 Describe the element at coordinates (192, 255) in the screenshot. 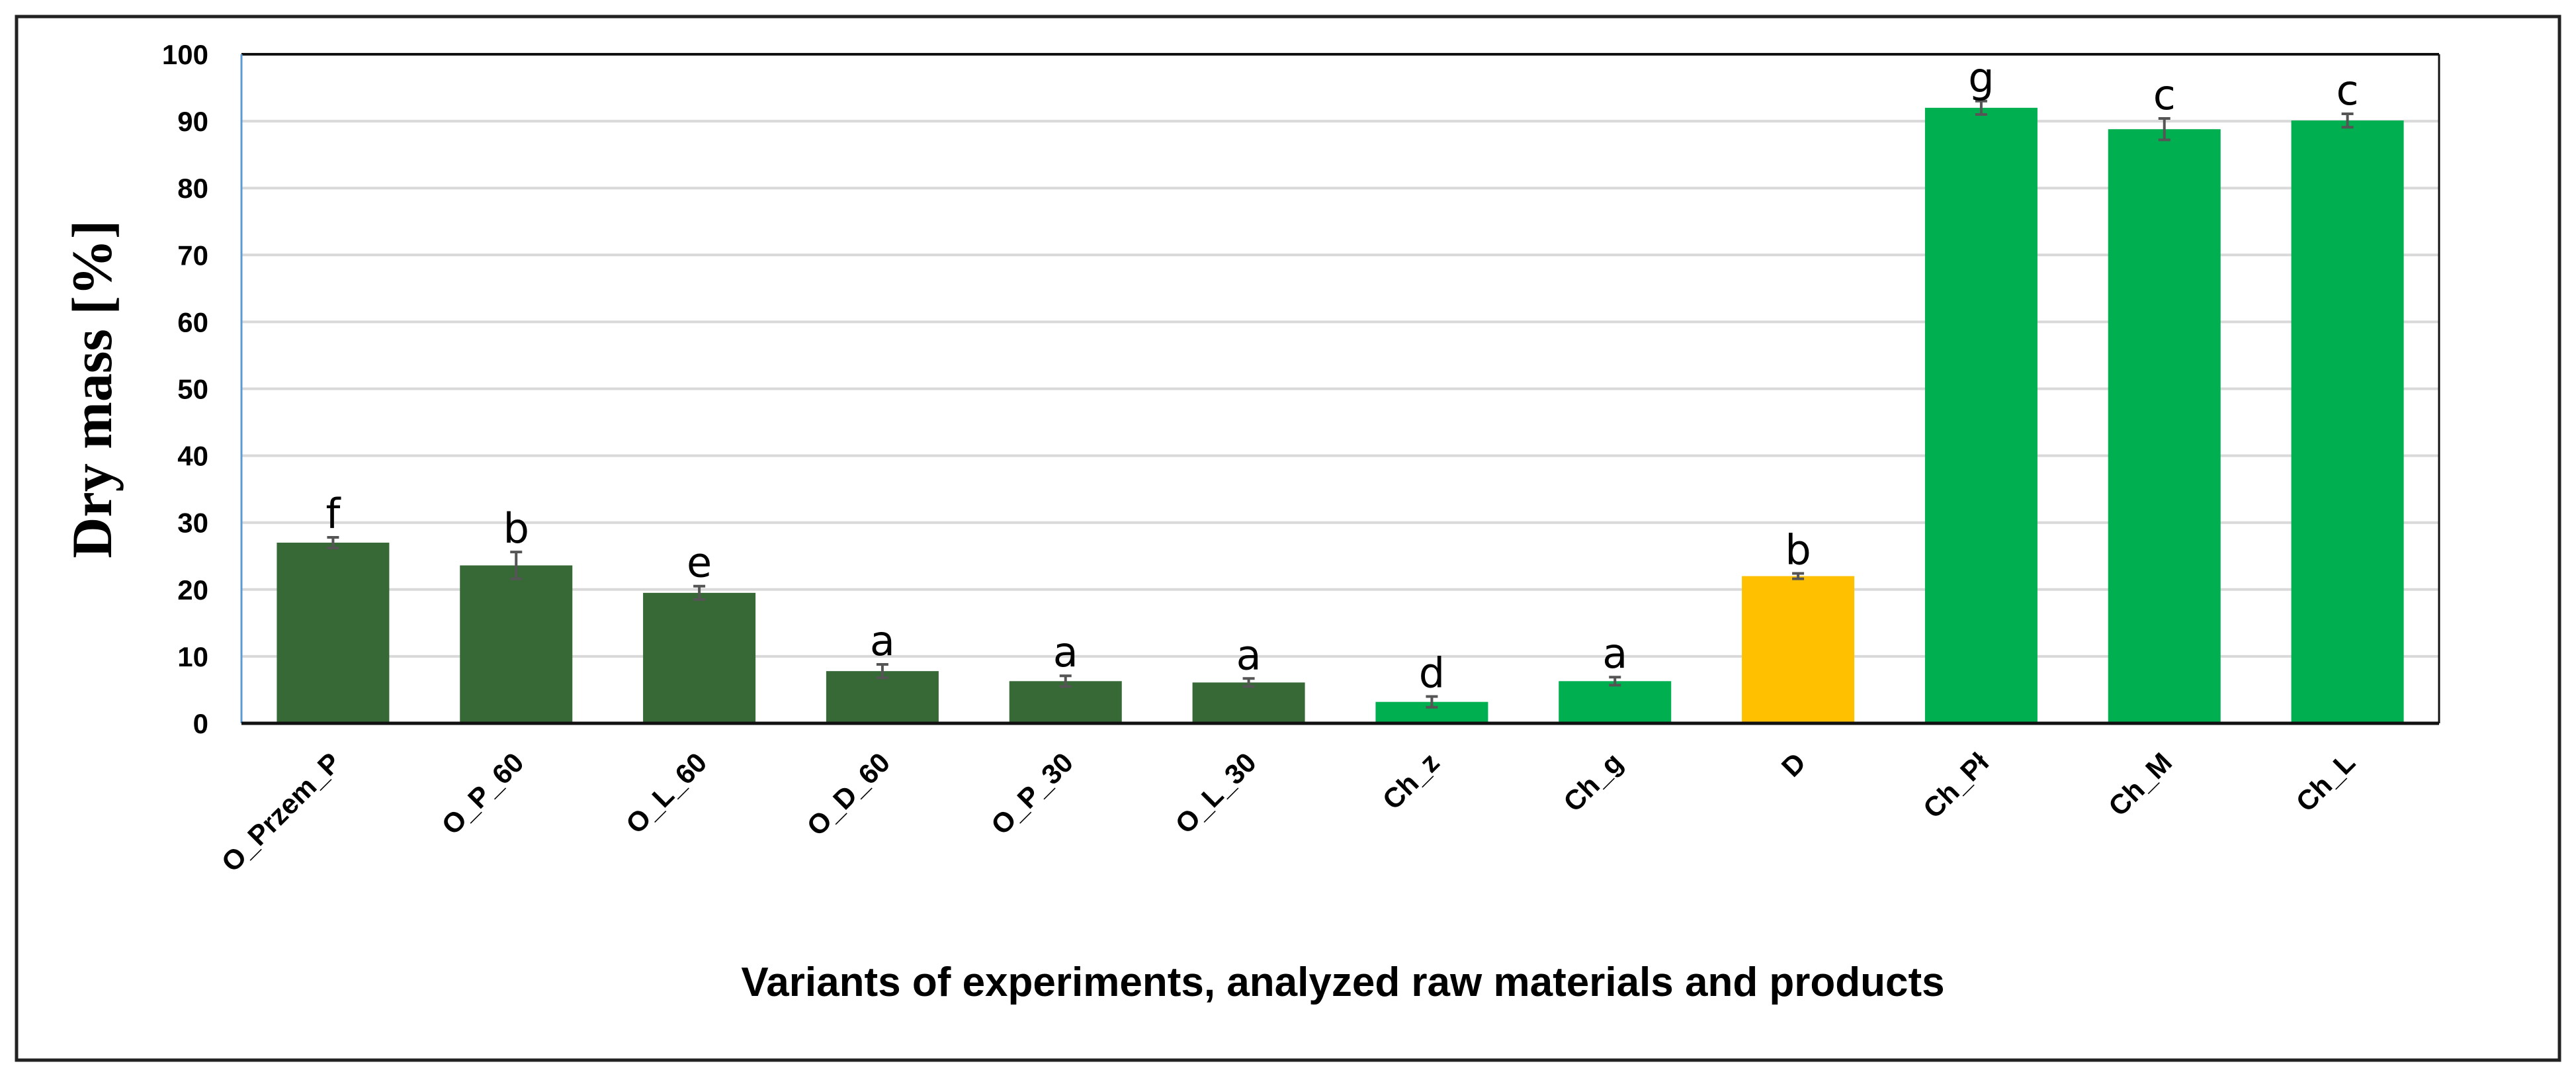

I see `y-tick-label: 70` at that location.